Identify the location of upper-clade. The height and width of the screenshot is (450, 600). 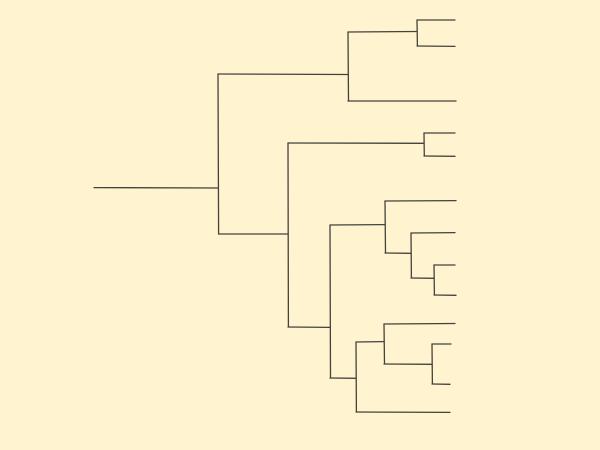
(337, 60).